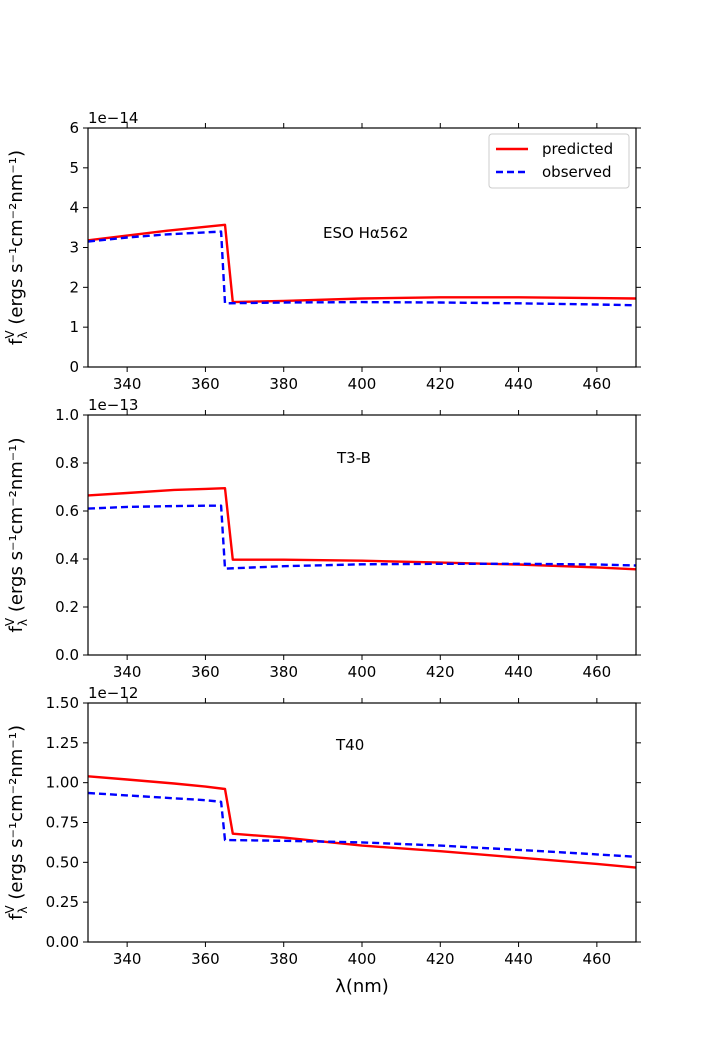 The height and width of the screenshot is (1059, 706). What do you see at coordinates (62, 942) in the screenshot?
I see `y-tick-label: 0.00` at bounding box center [62, 942].